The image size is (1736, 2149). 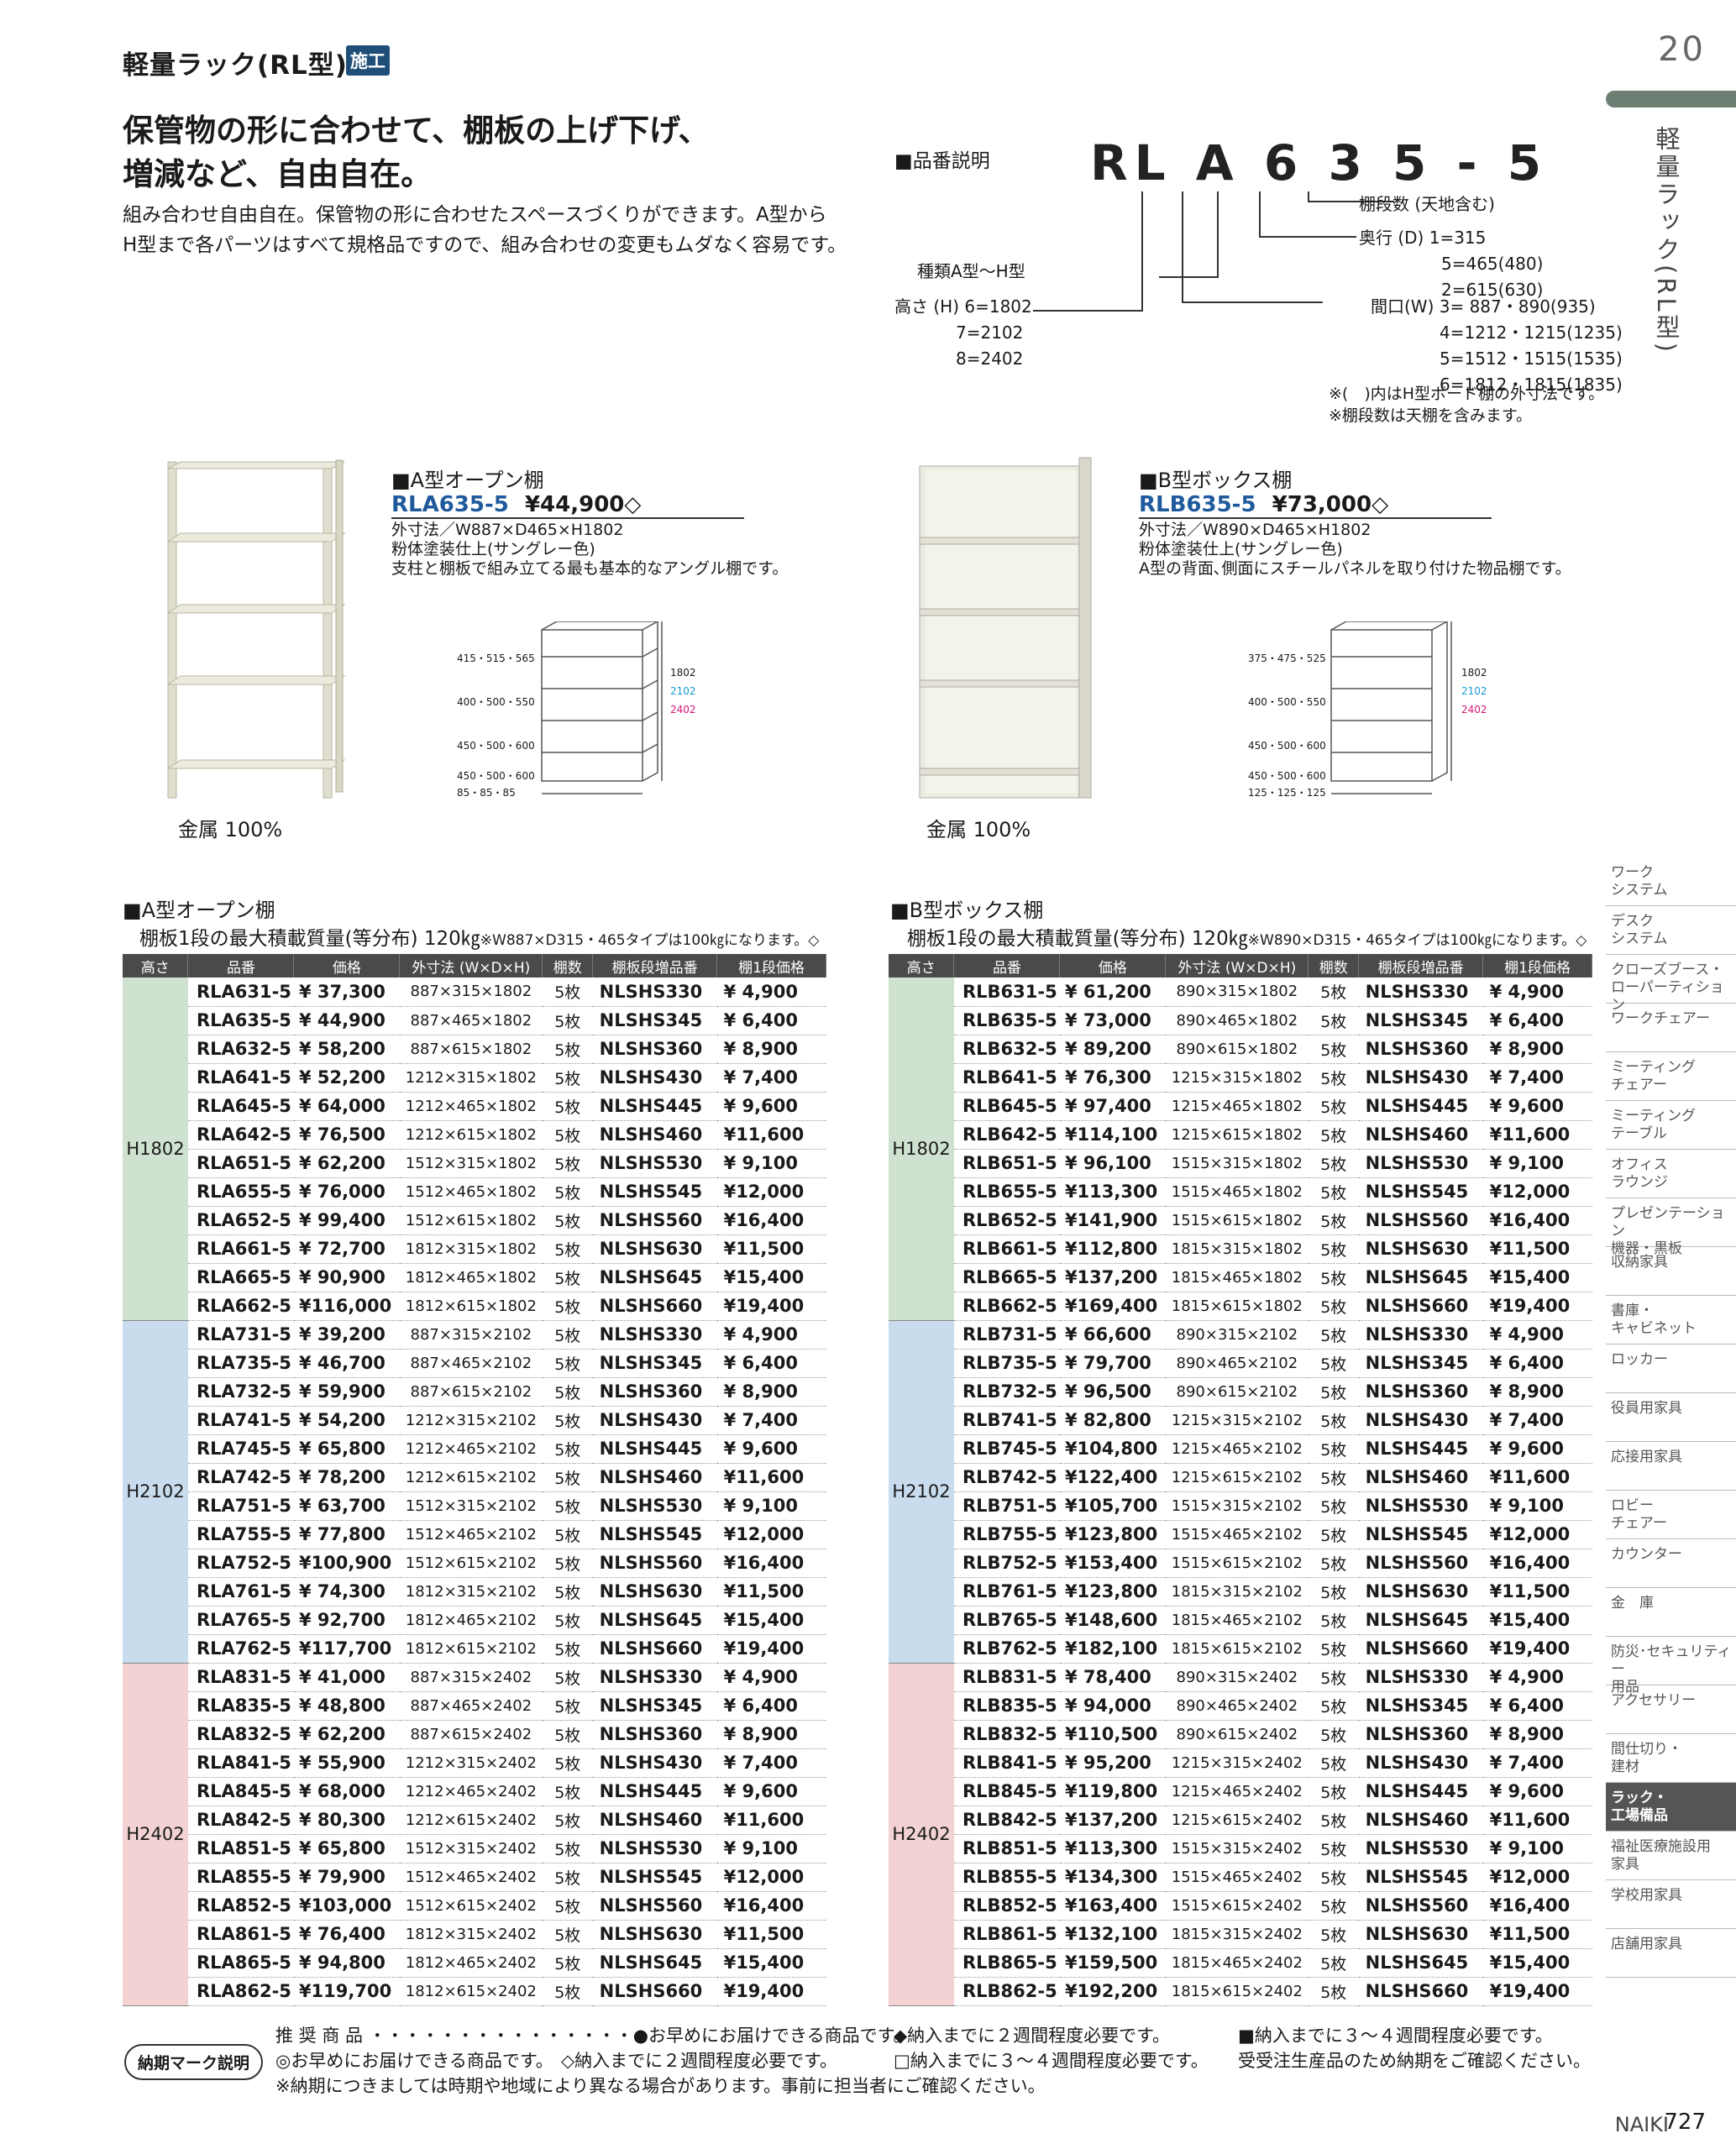 I want to click on category-item: ミーティング チェアー, so click(x=1671, y=1076).